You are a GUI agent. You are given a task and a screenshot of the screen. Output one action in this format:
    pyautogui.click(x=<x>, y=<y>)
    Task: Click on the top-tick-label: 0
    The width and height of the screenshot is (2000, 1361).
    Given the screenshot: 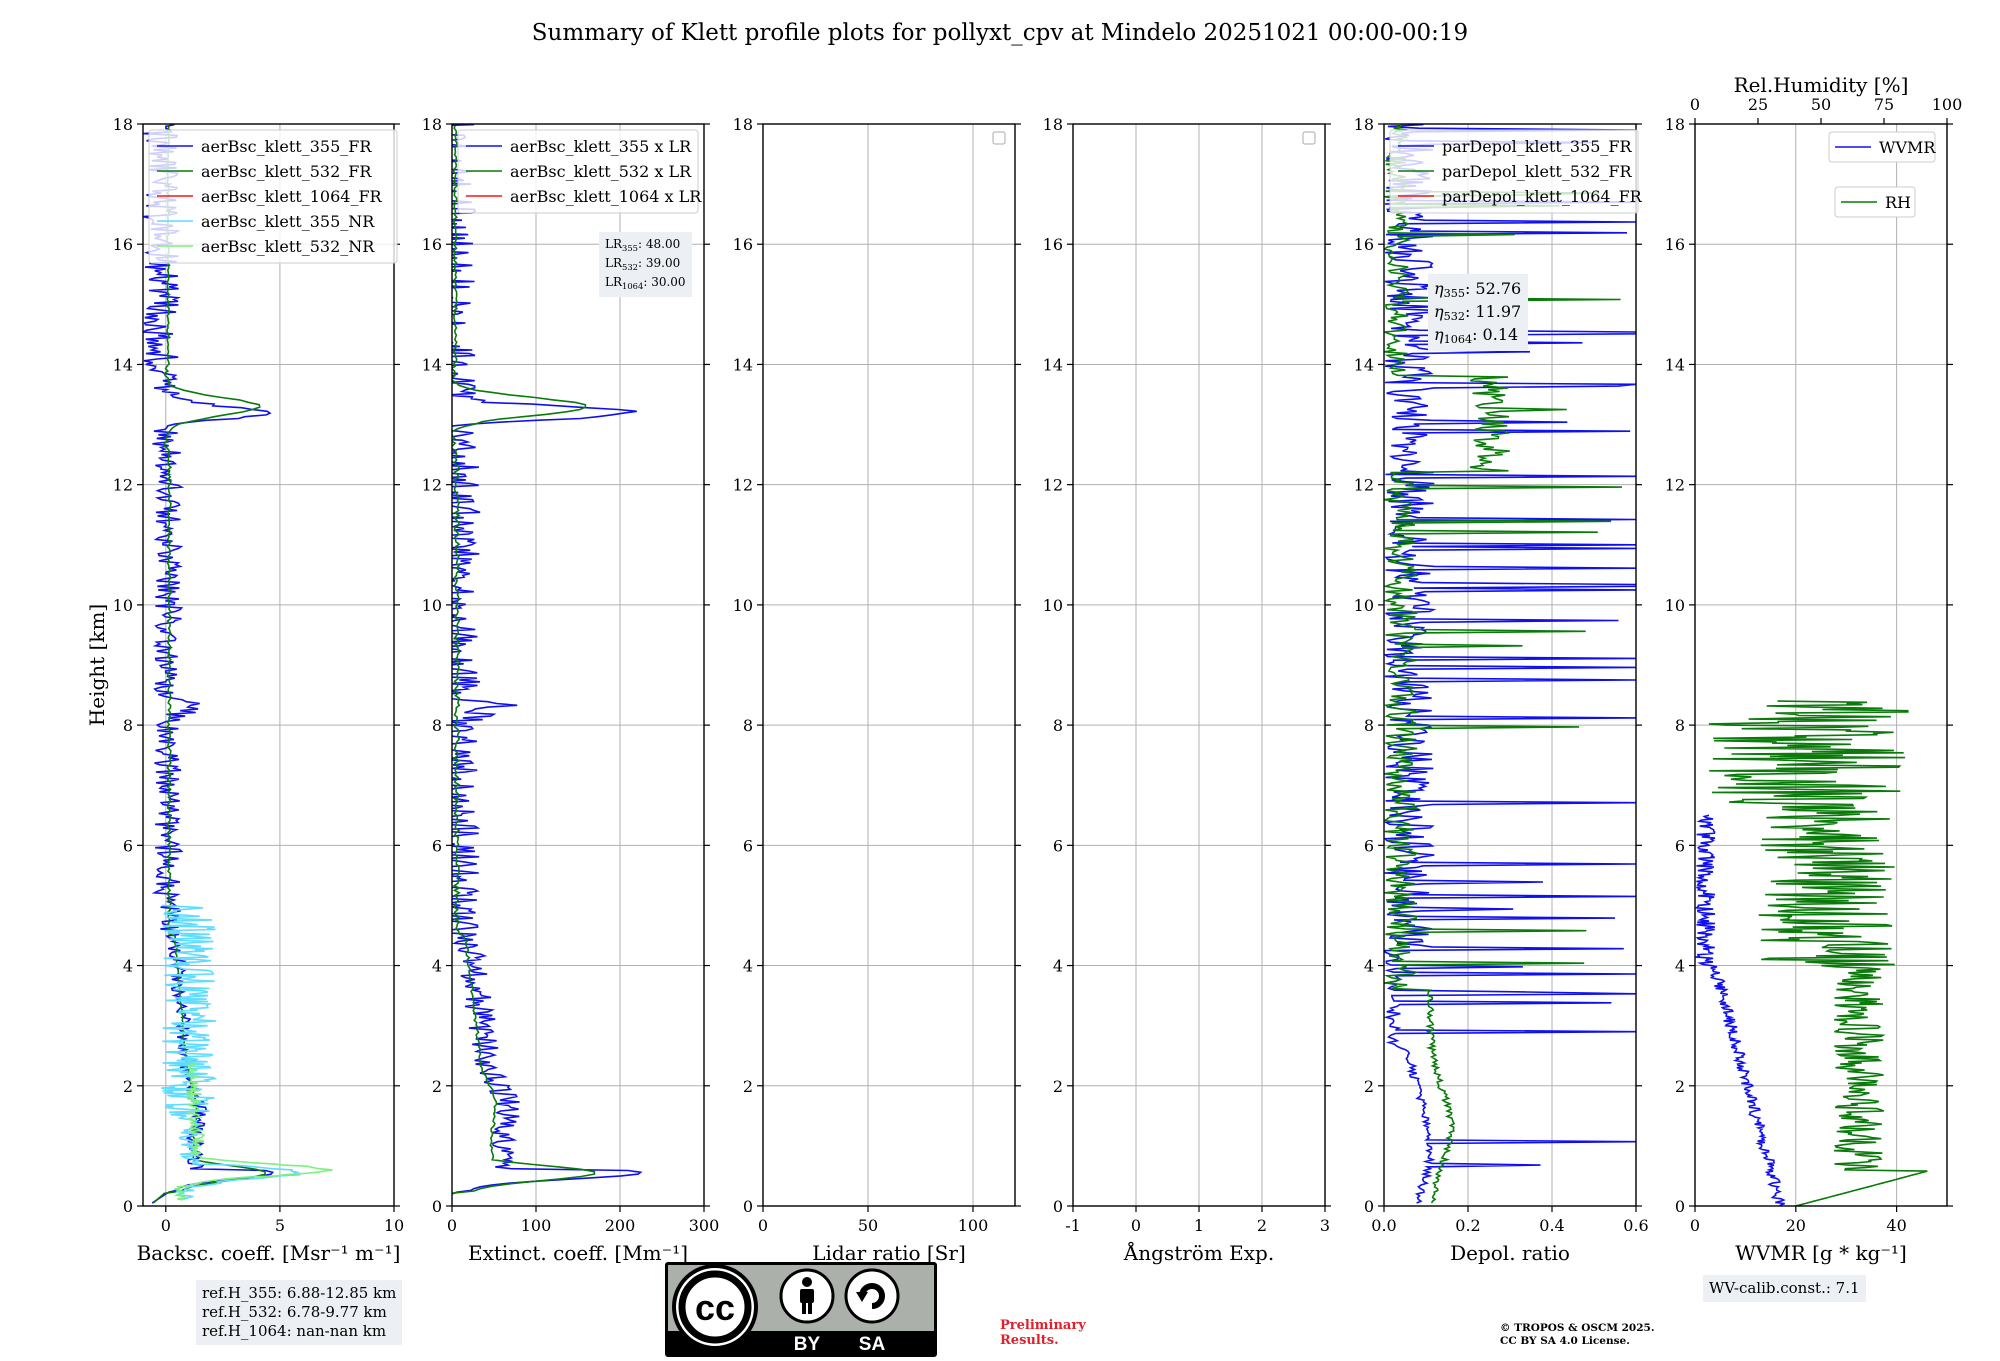 What is the action you would take?
    pyautogui.click(x=1695, y=104)
    